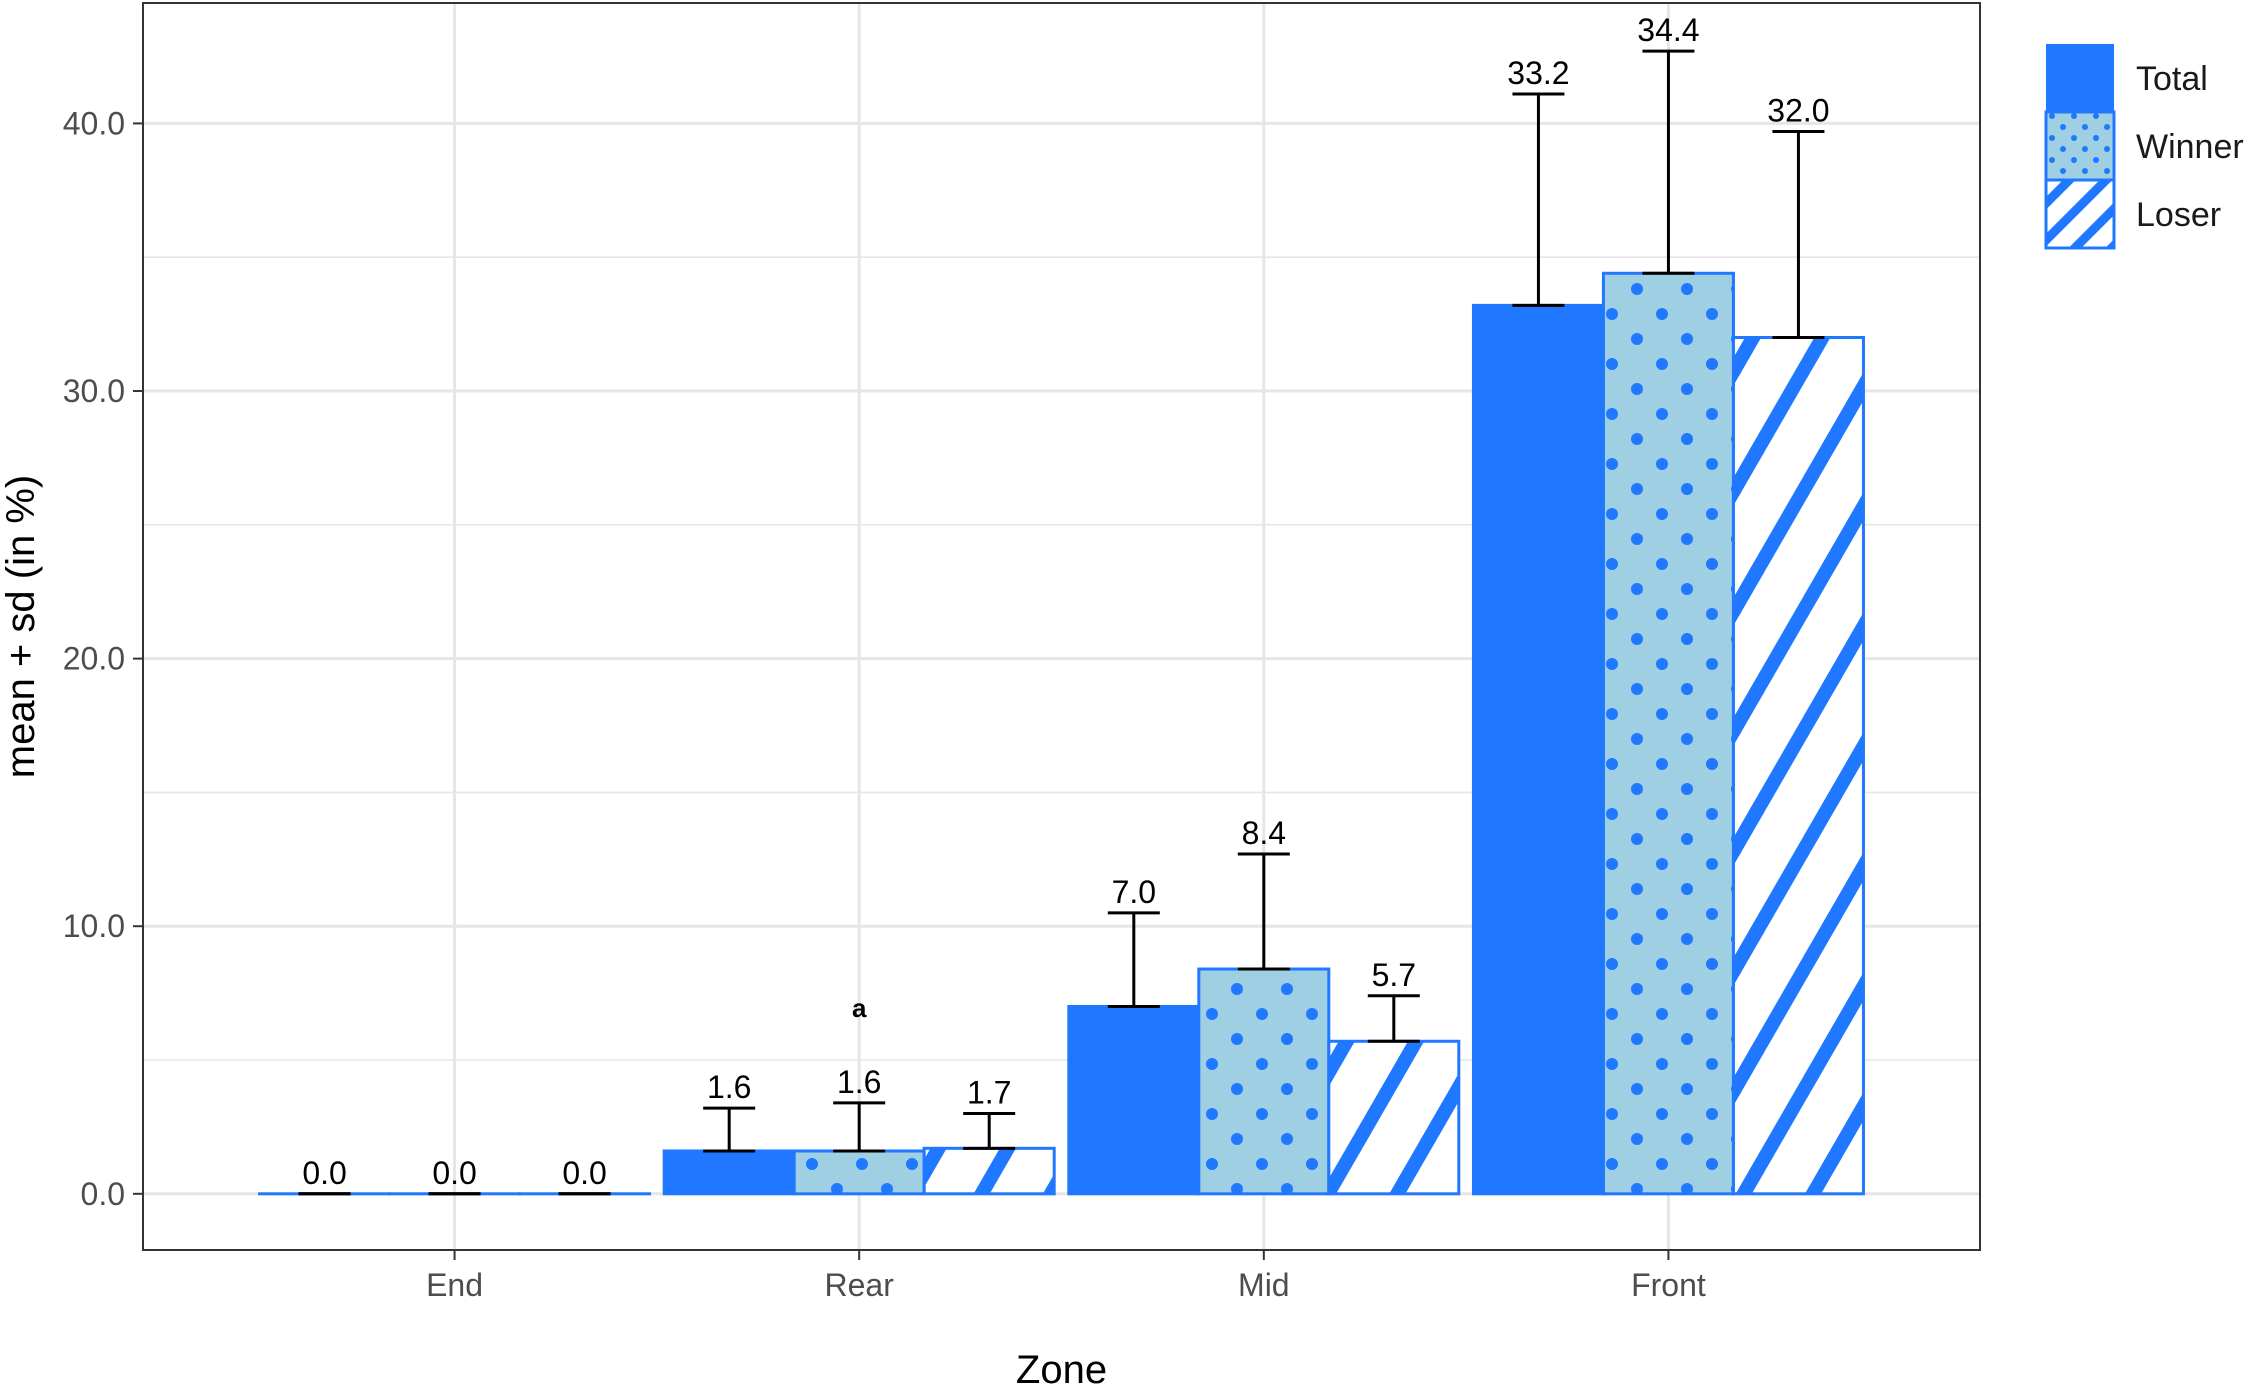 This screenshot has width=2250, height=1396. I want to click on annotation-label: a, so click(859, 1008).